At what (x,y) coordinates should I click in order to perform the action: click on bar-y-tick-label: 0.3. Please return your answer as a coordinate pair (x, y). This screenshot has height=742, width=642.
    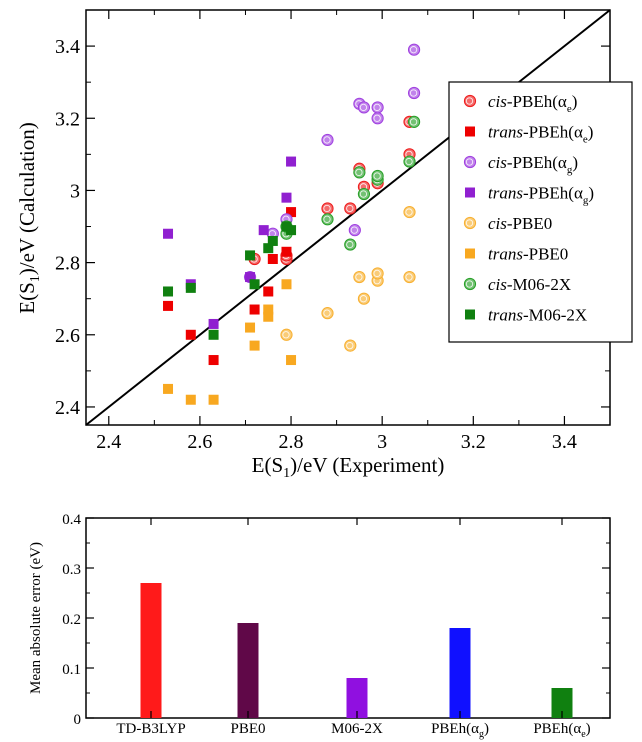
    Looking at the image, I should click on (71, 570).